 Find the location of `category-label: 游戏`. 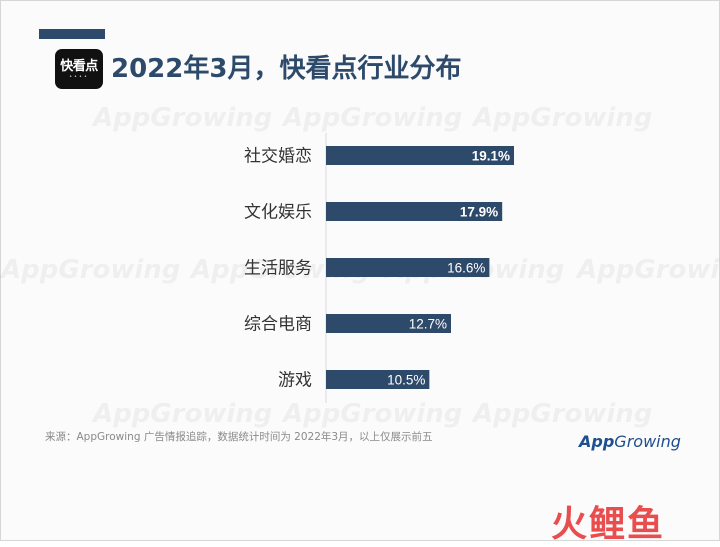

category-label: 游戏 is located at coordinates (295, 381).